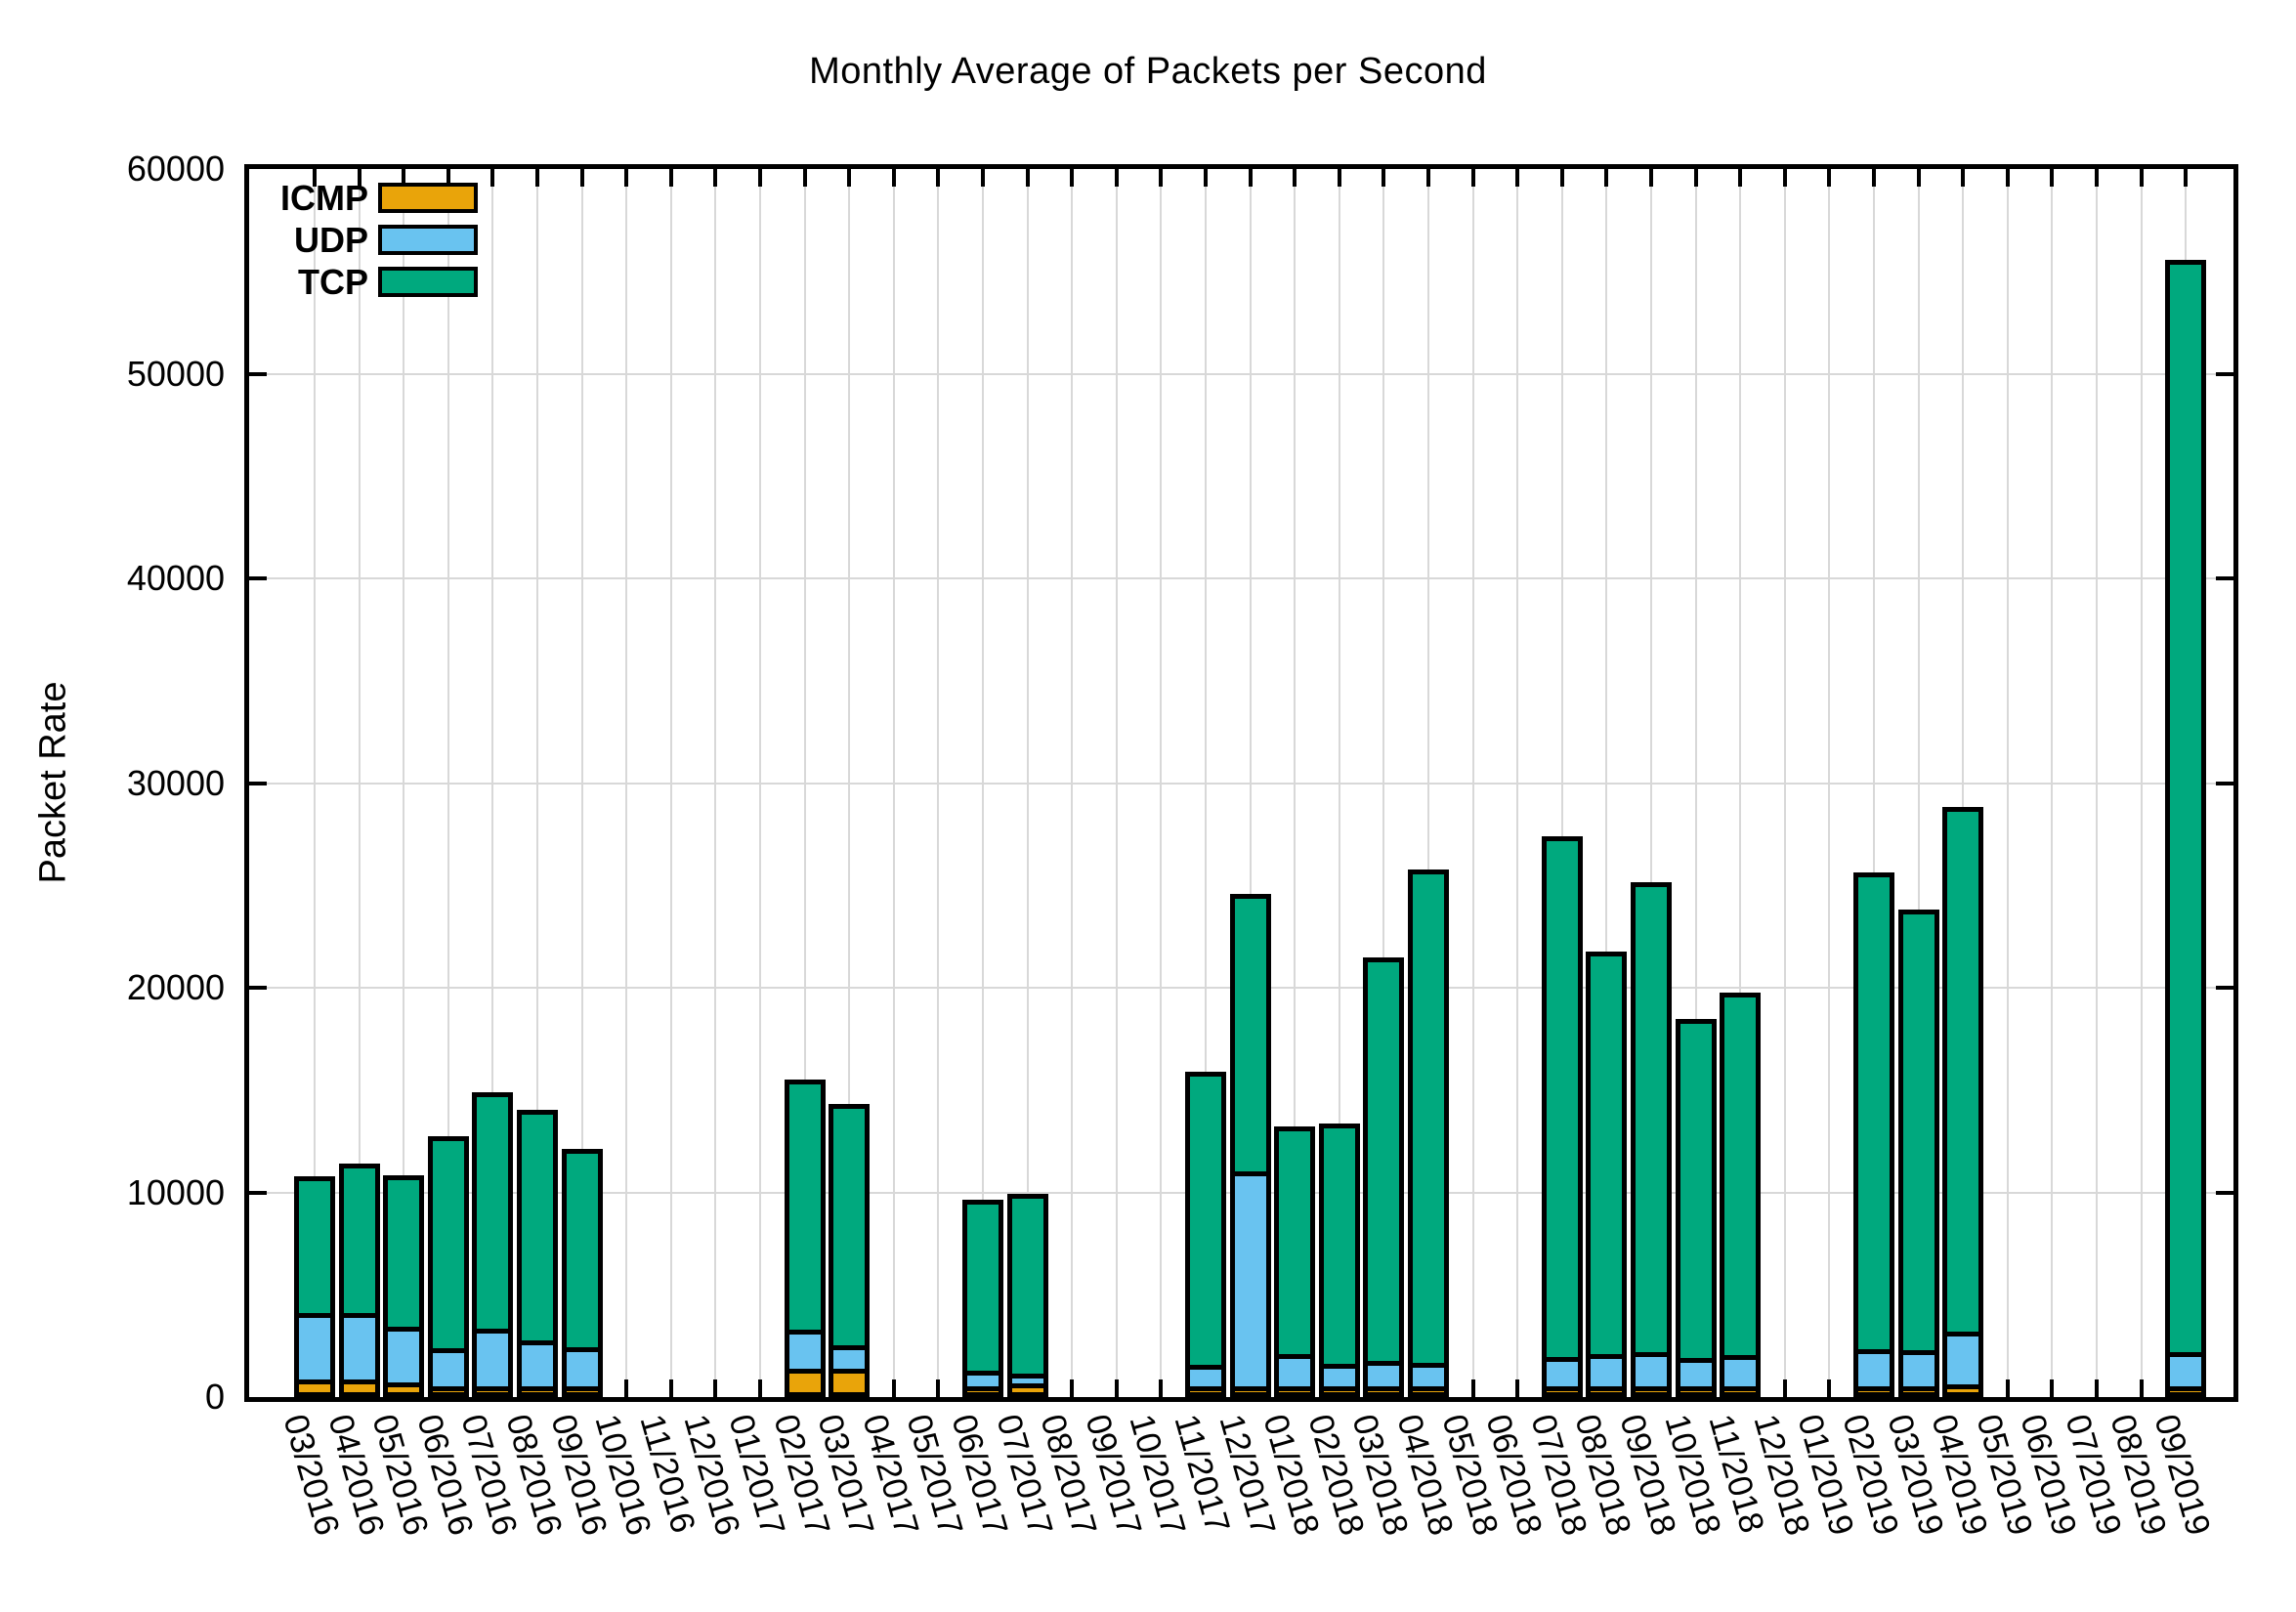  I want to click on bar-03/2018, so click(1384, 1177).